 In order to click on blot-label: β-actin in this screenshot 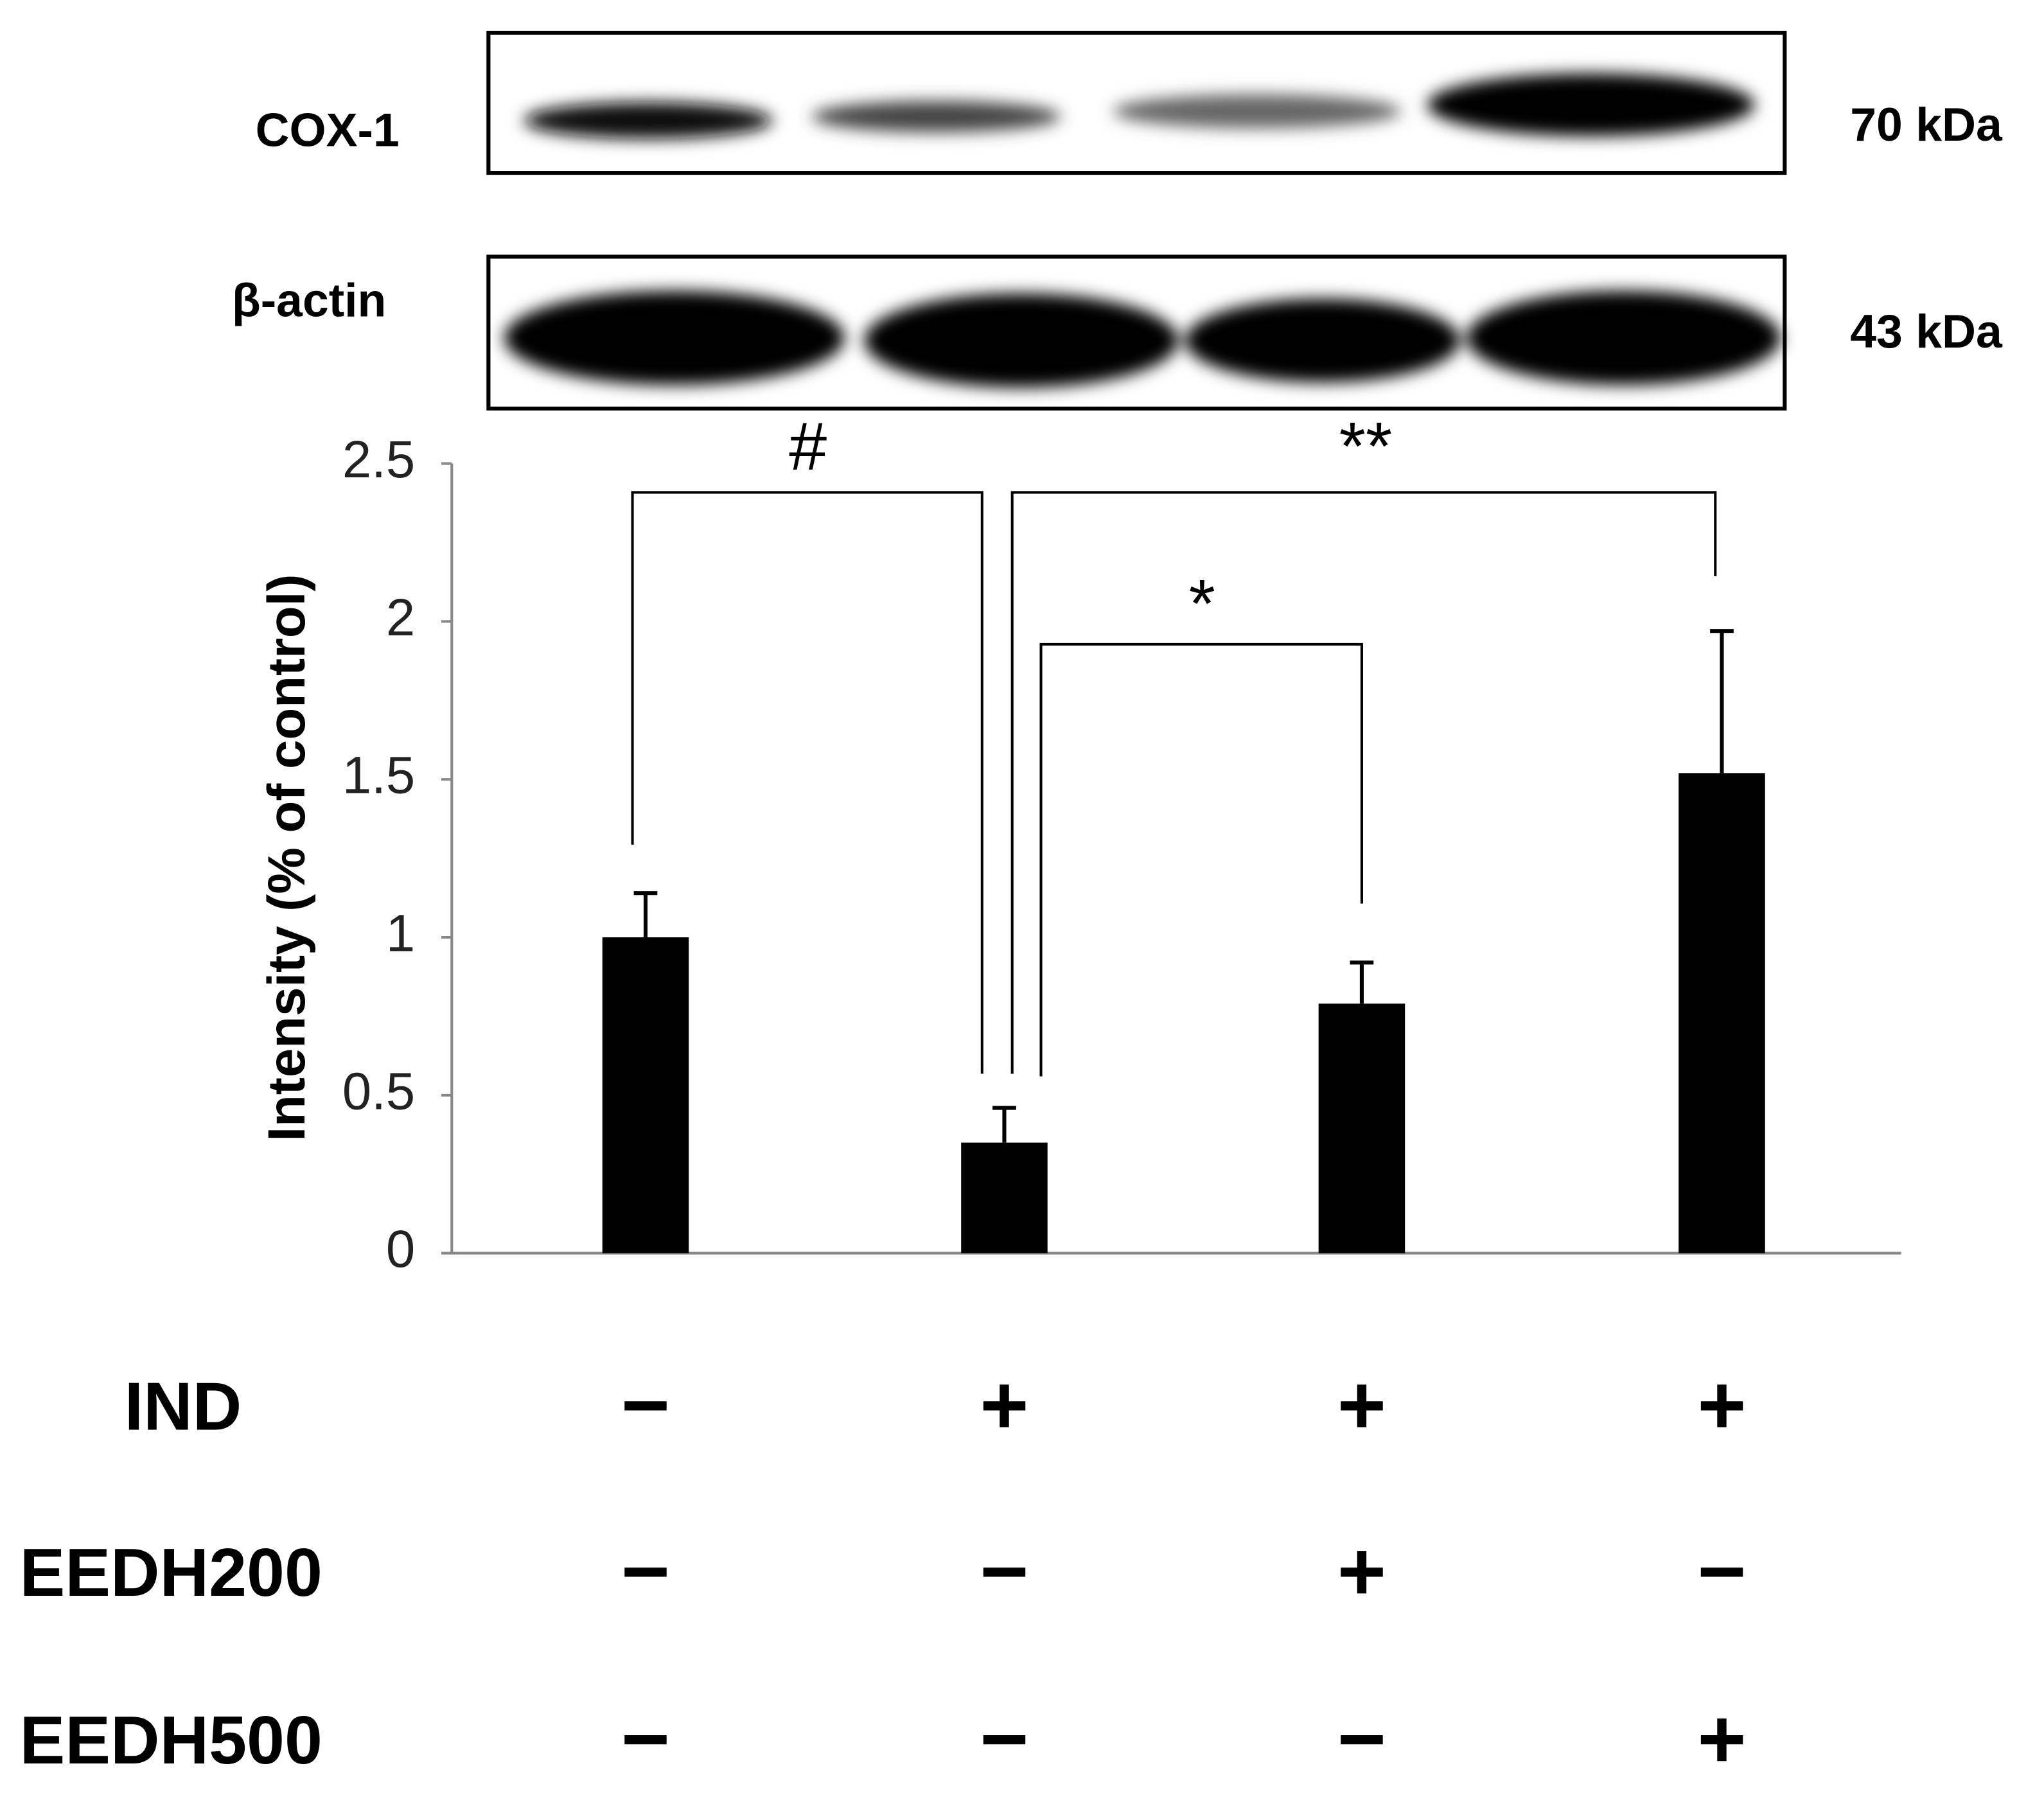, I will do `click(309, 300)`.